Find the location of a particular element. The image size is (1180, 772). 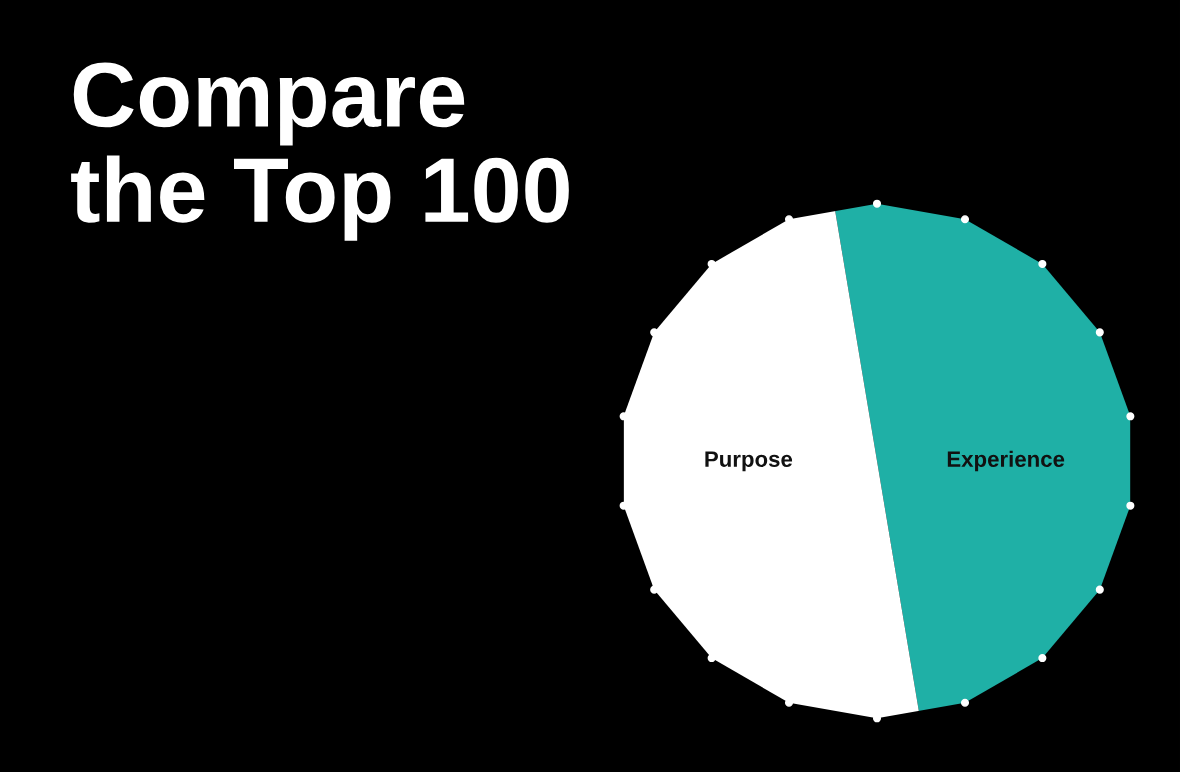

slice-label: Experience is located at coordinates (1006, 461).